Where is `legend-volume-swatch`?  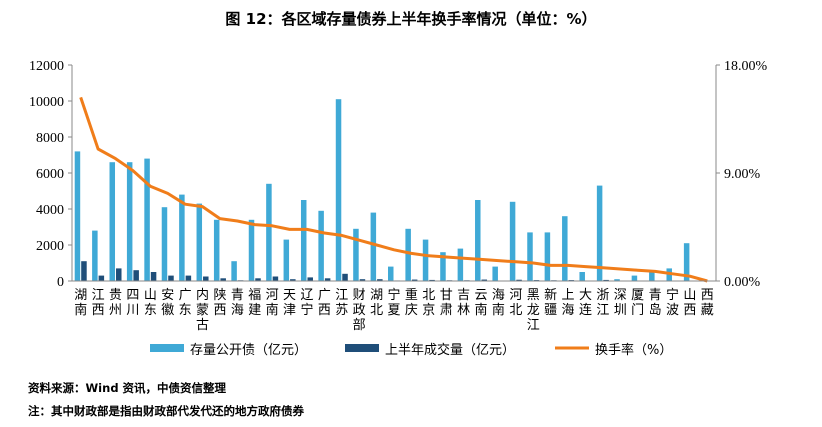
legend-volume-swatch is located at coordinates (362, 348).